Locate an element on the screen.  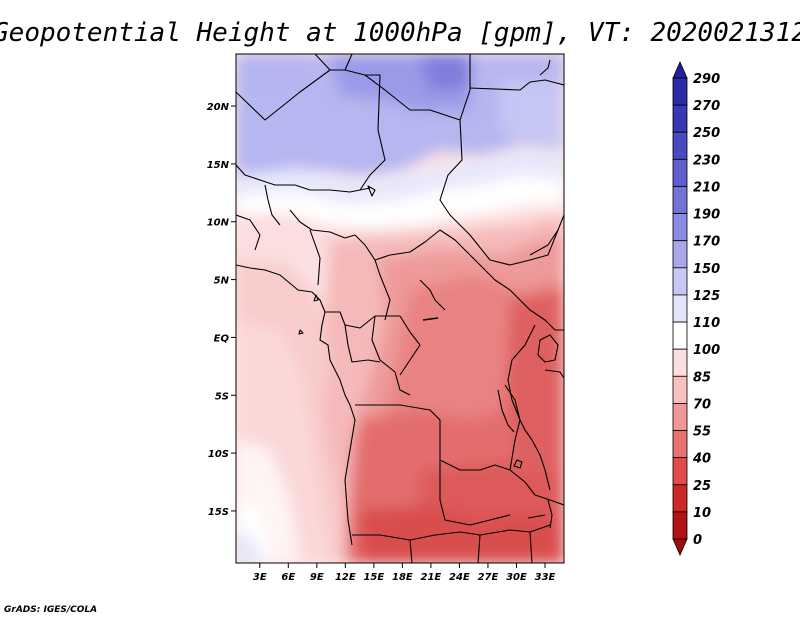
x-tick-label: 30E is located at coordinates (516, 577).